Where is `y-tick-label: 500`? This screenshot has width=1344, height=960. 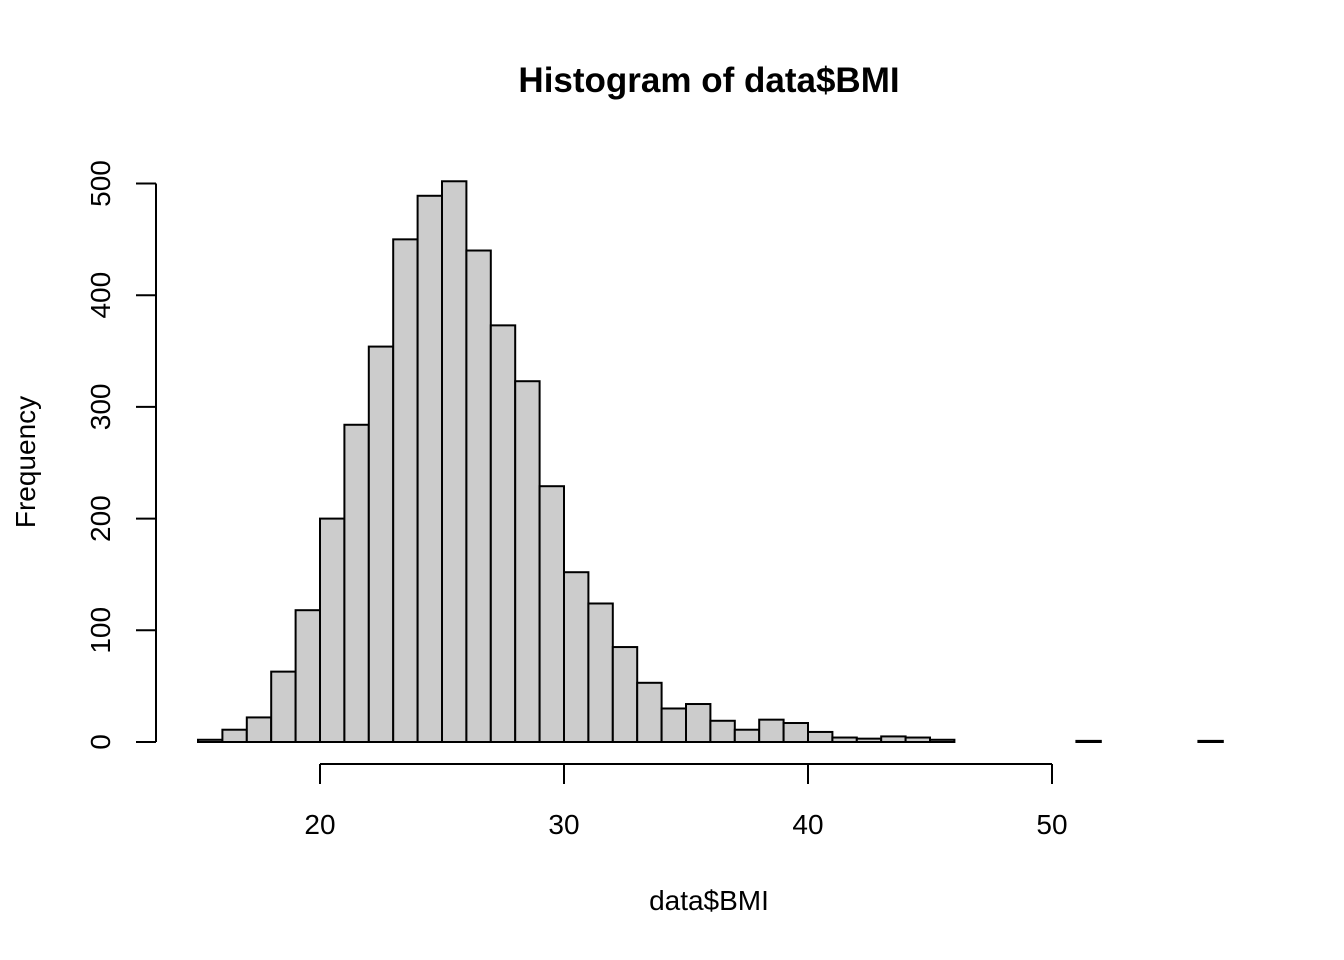 y-tick-label: 500 is located at coordinates (100, 183).